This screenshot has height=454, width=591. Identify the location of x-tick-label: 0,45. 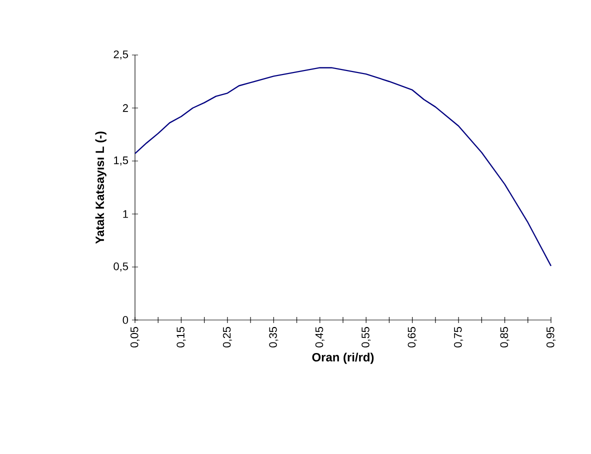
(319, 337).